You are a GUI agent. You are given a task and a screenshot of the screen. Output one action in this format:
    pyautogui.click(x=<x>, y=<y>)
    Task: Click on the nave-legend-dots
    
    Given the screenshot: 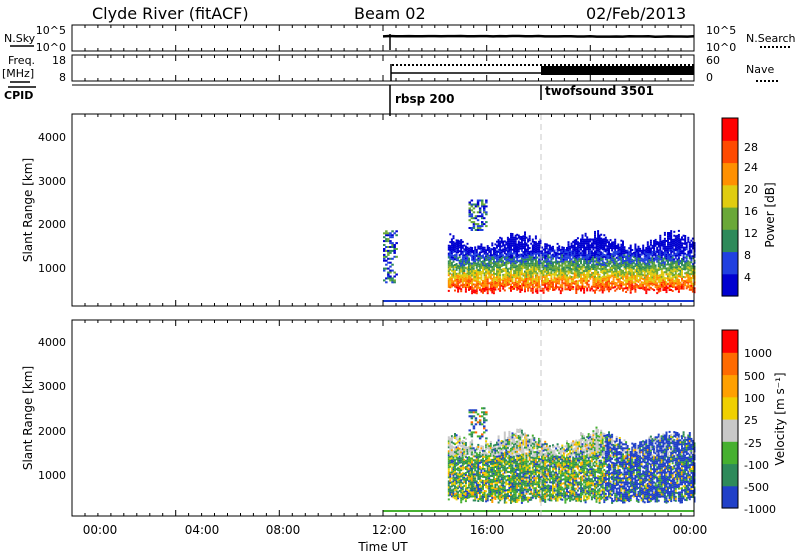 What is the action you would take?
    pyautogui.click(x=766, y=81)
    